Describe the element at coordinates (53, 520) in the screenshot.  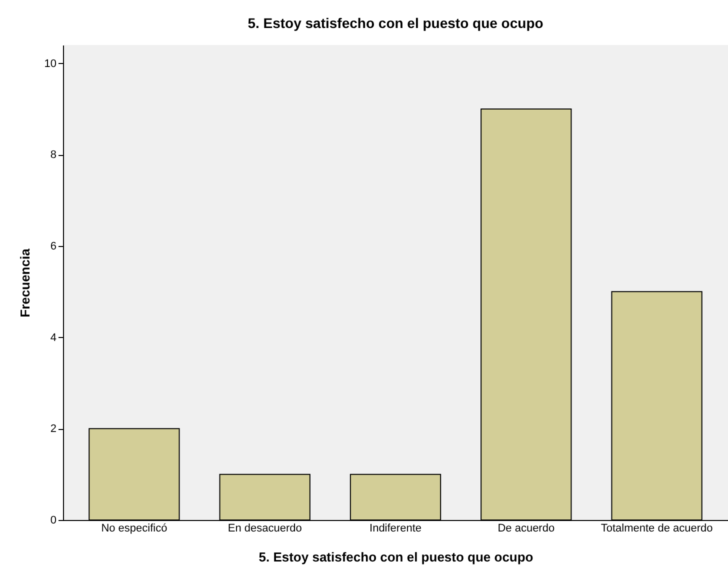
I see `y-tick-label: 0` at that location.